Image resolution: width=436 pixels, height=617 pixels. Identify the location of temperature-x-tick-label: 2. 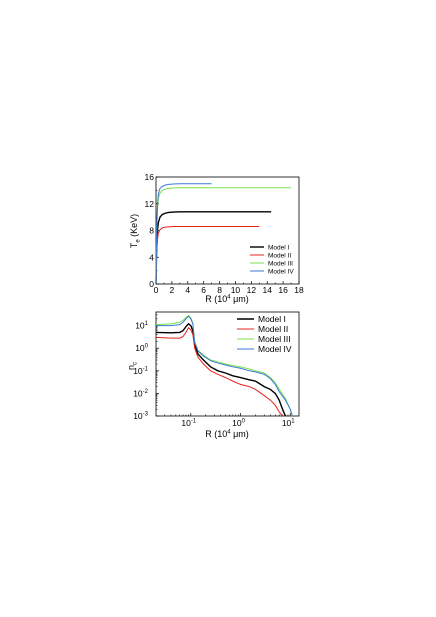
(172, 290).